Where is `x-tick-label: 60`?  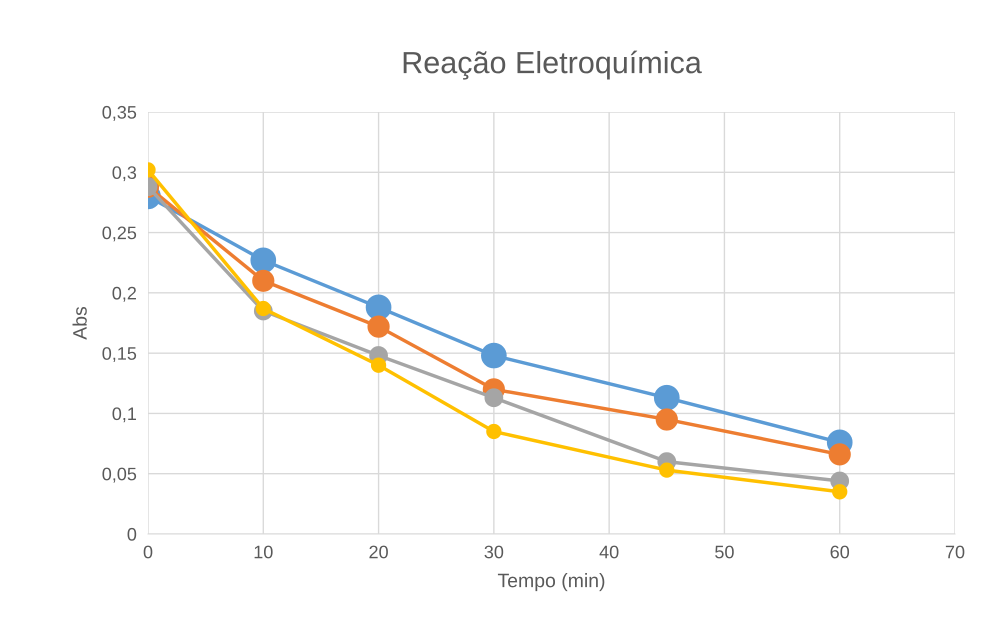
x-tick-label: 60 is located at coordinates (840, 552).